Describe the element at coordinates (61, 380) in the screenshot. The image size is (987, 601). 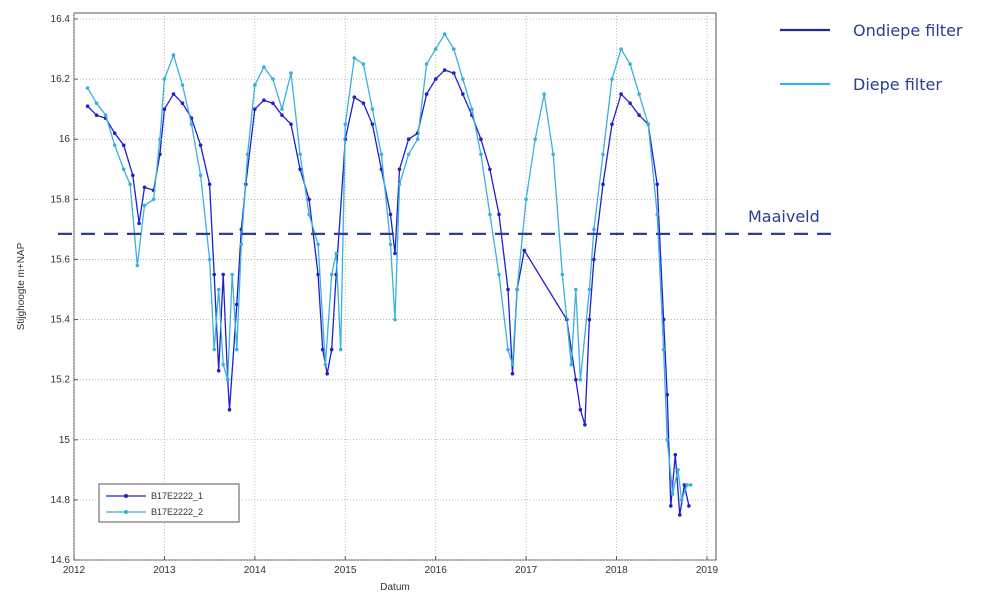
I see `y-tick-label: 15.2` at that location.